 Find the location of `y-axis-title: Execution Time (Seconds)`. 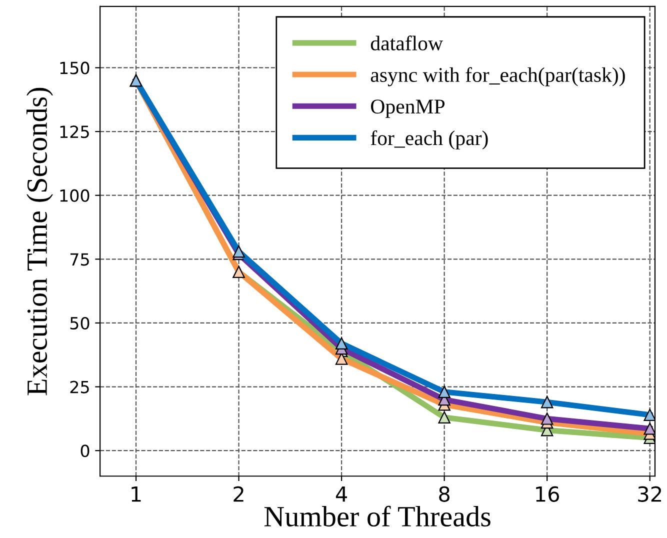

y-axis-title: Execution Time (Seconds) is located at coordinates (39, 242).